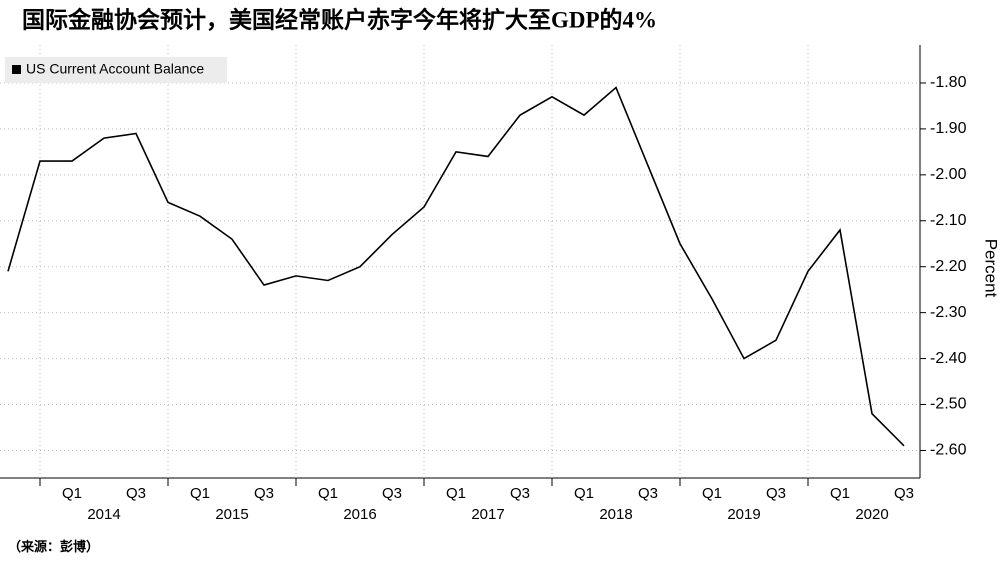 This screenshot has height=562, width=1004. I want to click on y-tick-label: -2.20, so click(948, 266).